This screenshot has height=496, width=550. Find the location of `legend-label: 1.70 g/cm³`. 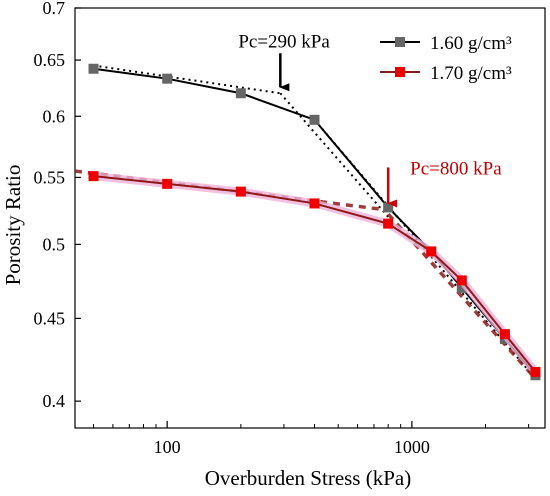

legend-label: 1.70 g/cm³ is located at coordinates (471, 73).